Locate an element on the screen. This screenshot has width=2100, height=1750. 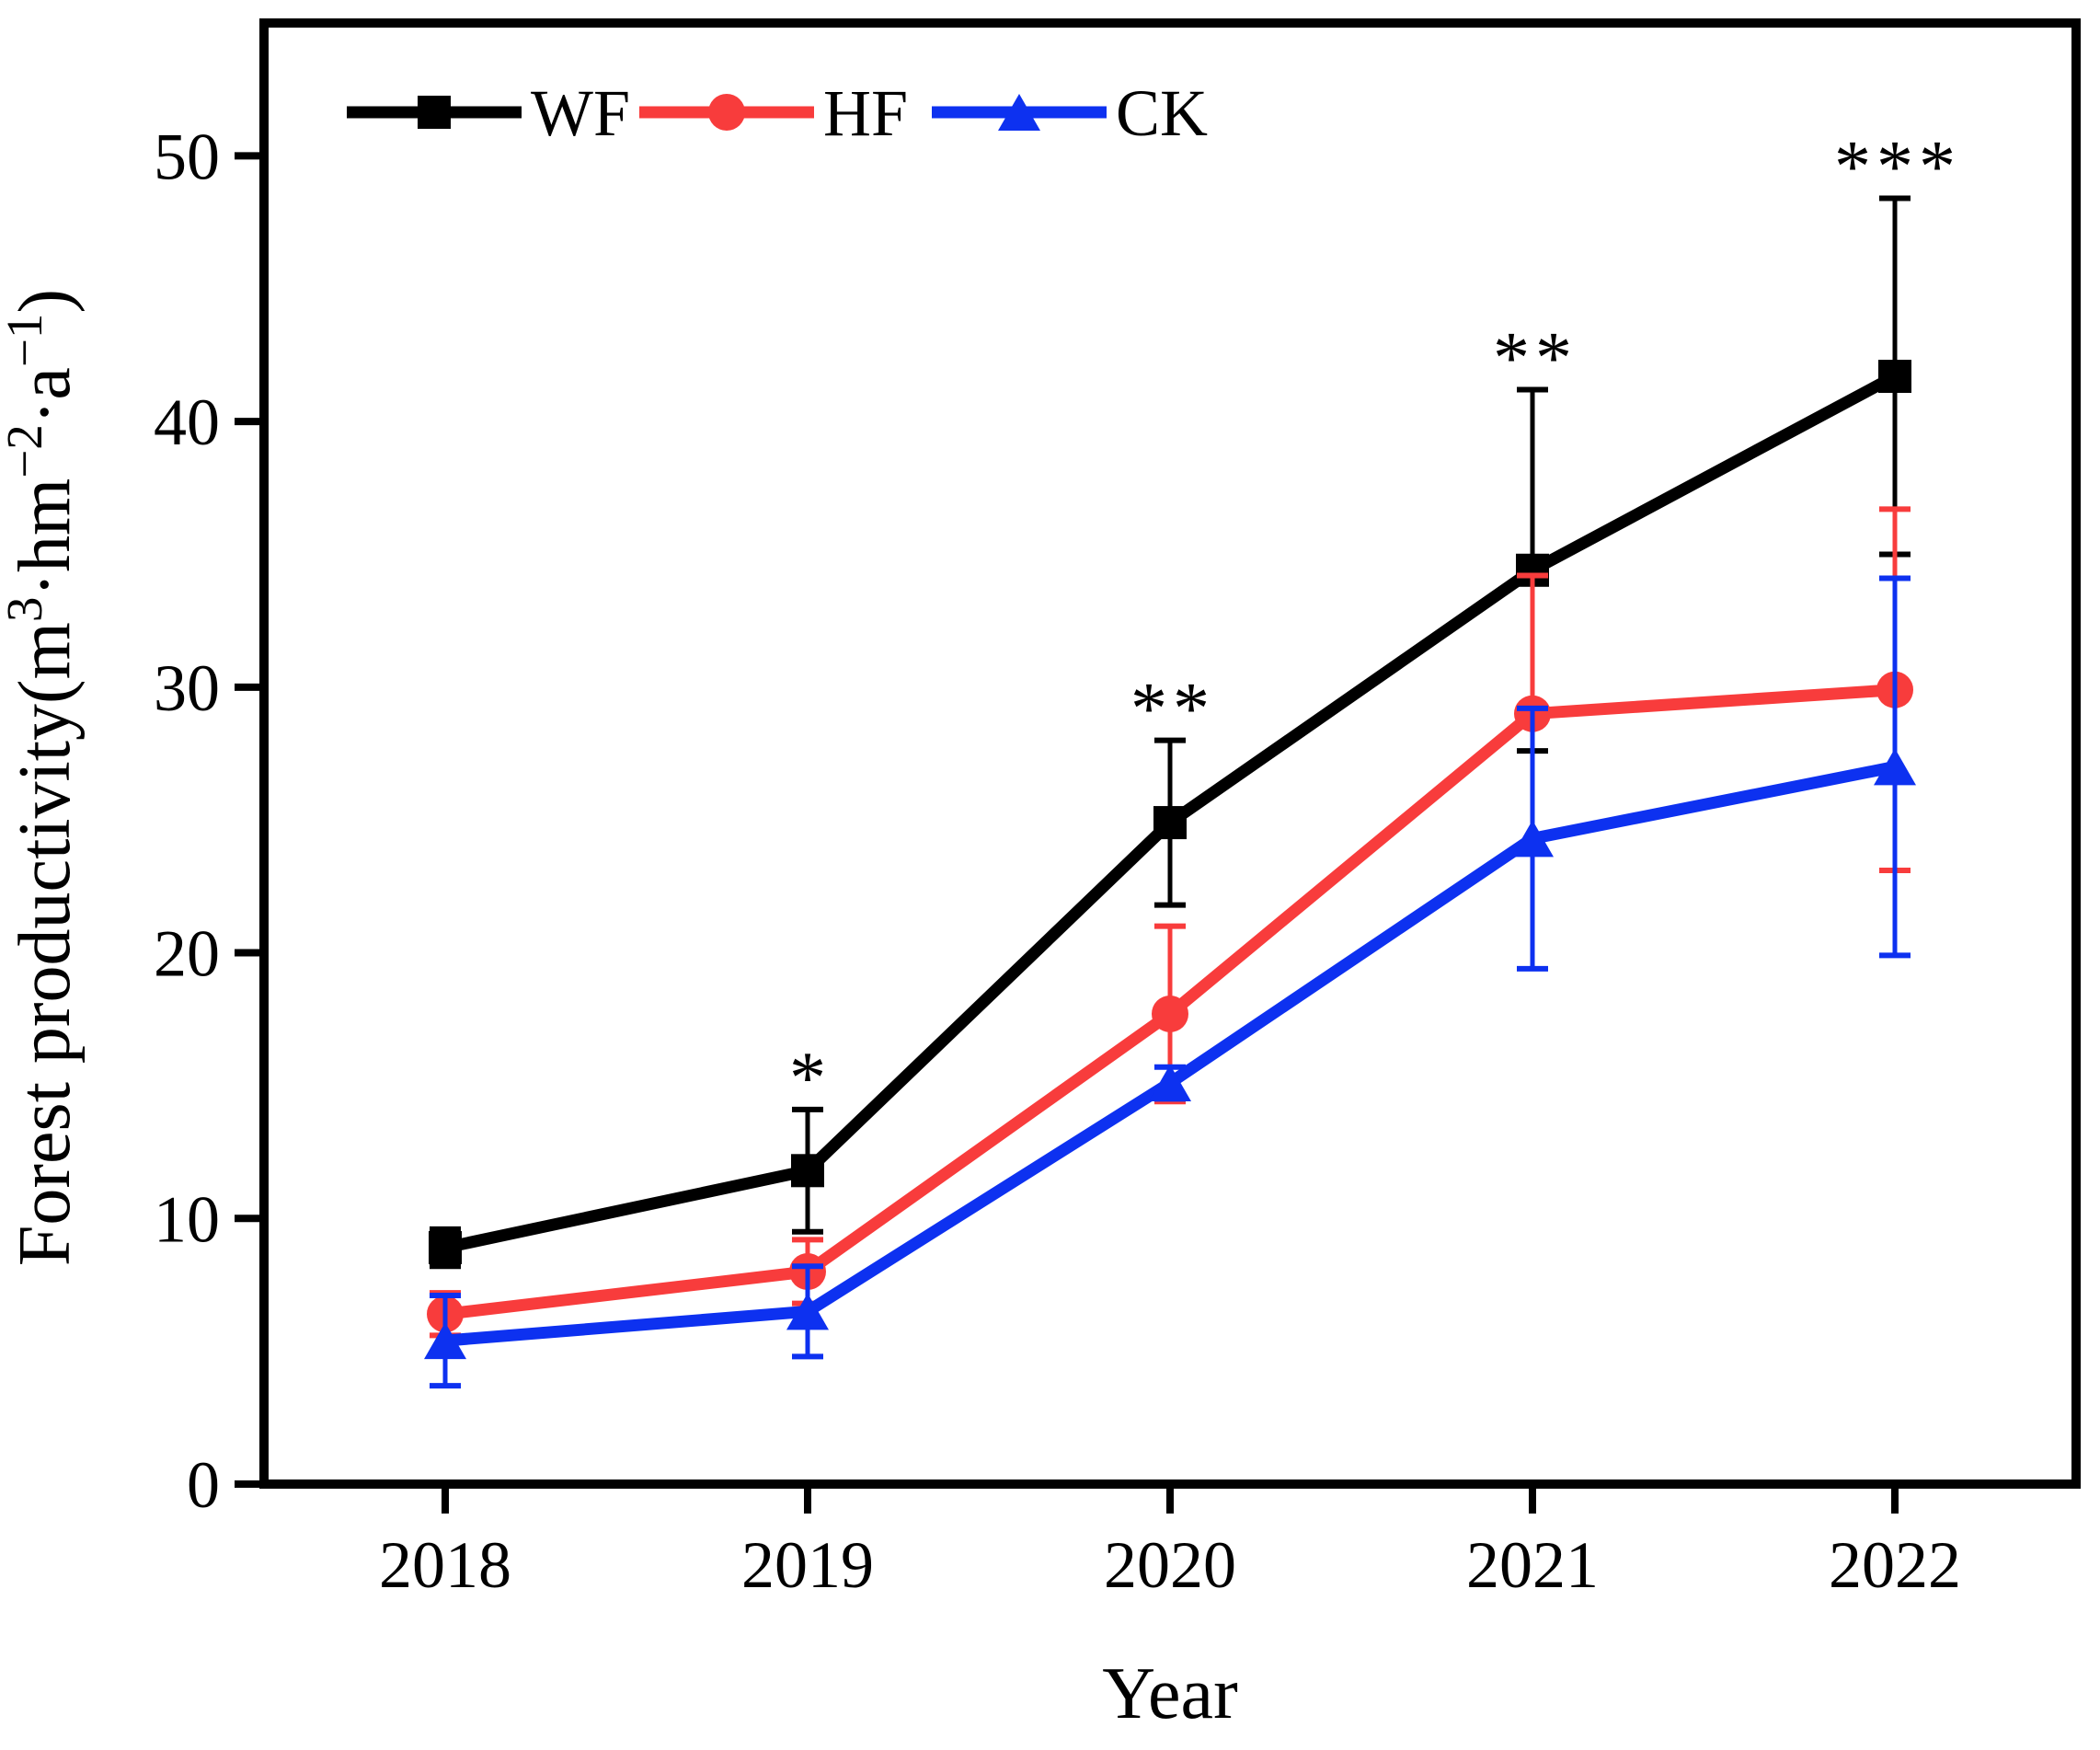
x-tick-label: 2022 is located at coordinates (1895, 1565).